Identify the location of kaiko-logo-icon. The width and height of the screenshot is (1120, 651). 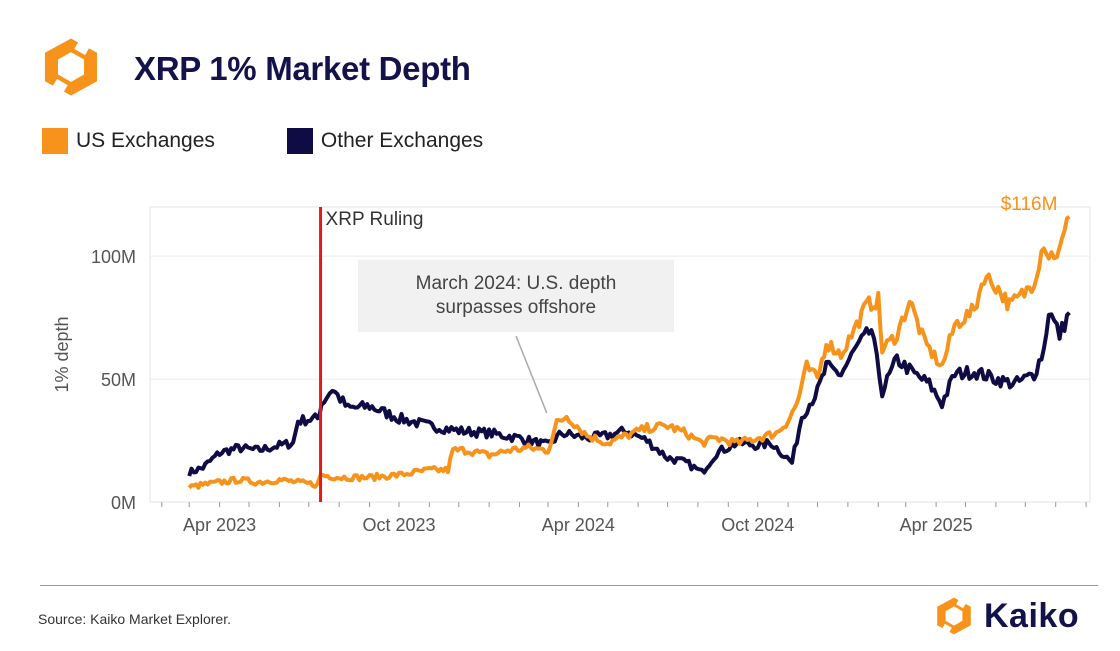
(71, 67).